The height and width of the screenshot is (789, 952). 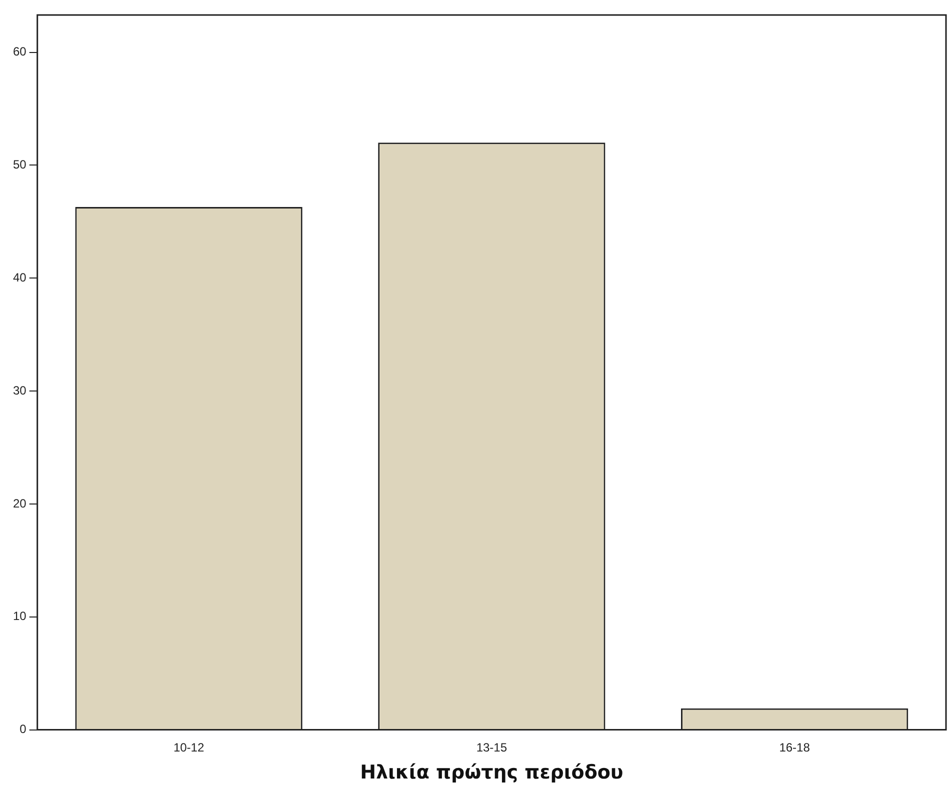 I want to click on y-tick-label: 50, so click(x=19, y=165).